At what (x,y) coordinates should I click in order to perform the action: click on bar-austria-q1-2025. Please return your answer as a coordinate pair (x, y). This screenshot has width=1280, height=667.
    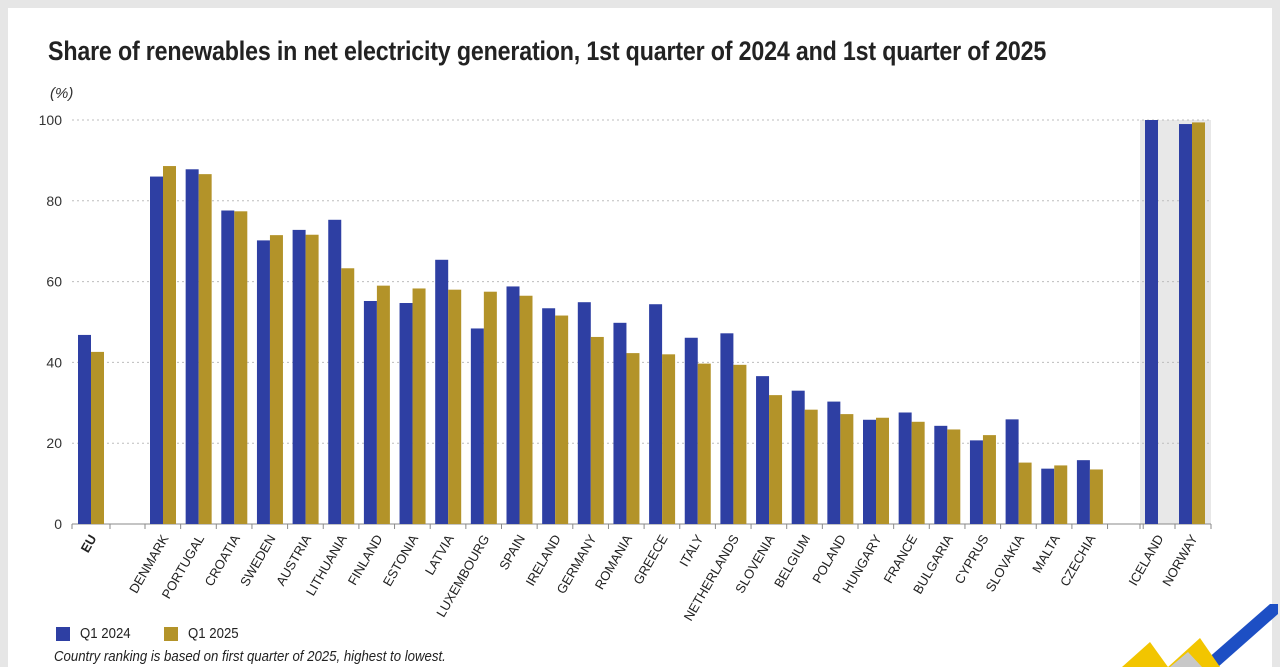
    Looking at the image, I should click on (312, 379).